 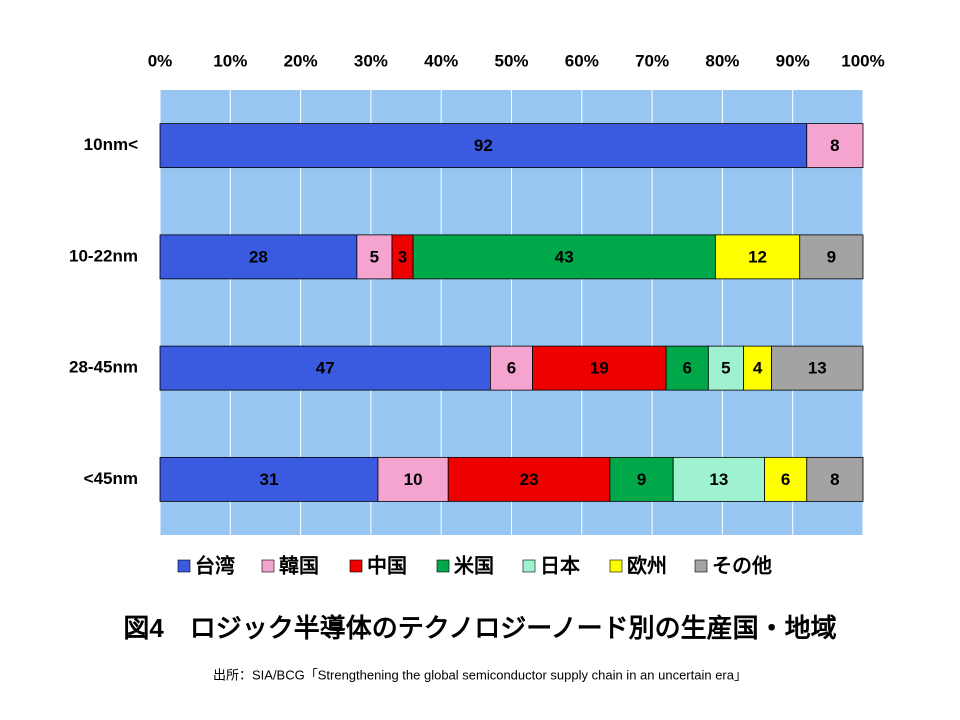 I want to click on x-tick-label: 60%, so click(x=582, y=60).